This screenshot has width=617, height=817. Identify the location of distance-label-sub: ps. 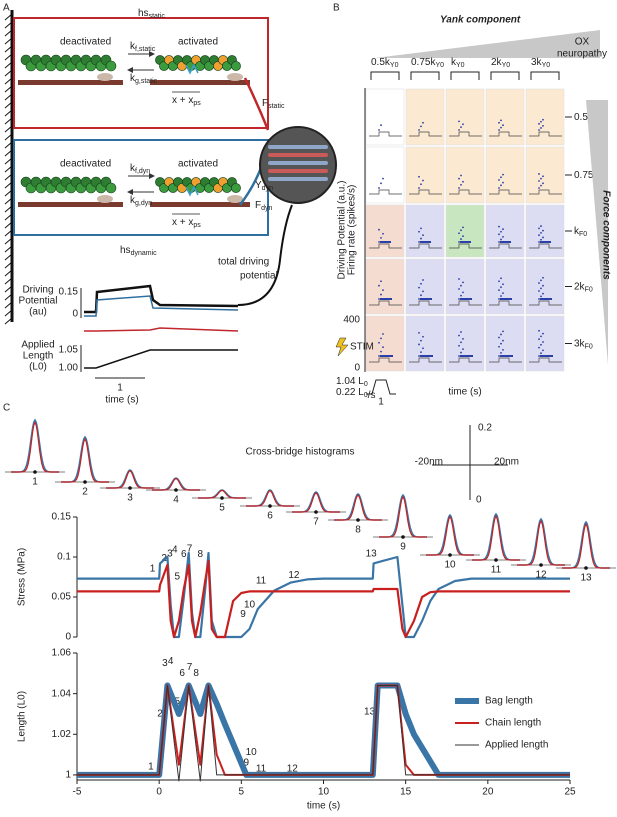
(197, 103).